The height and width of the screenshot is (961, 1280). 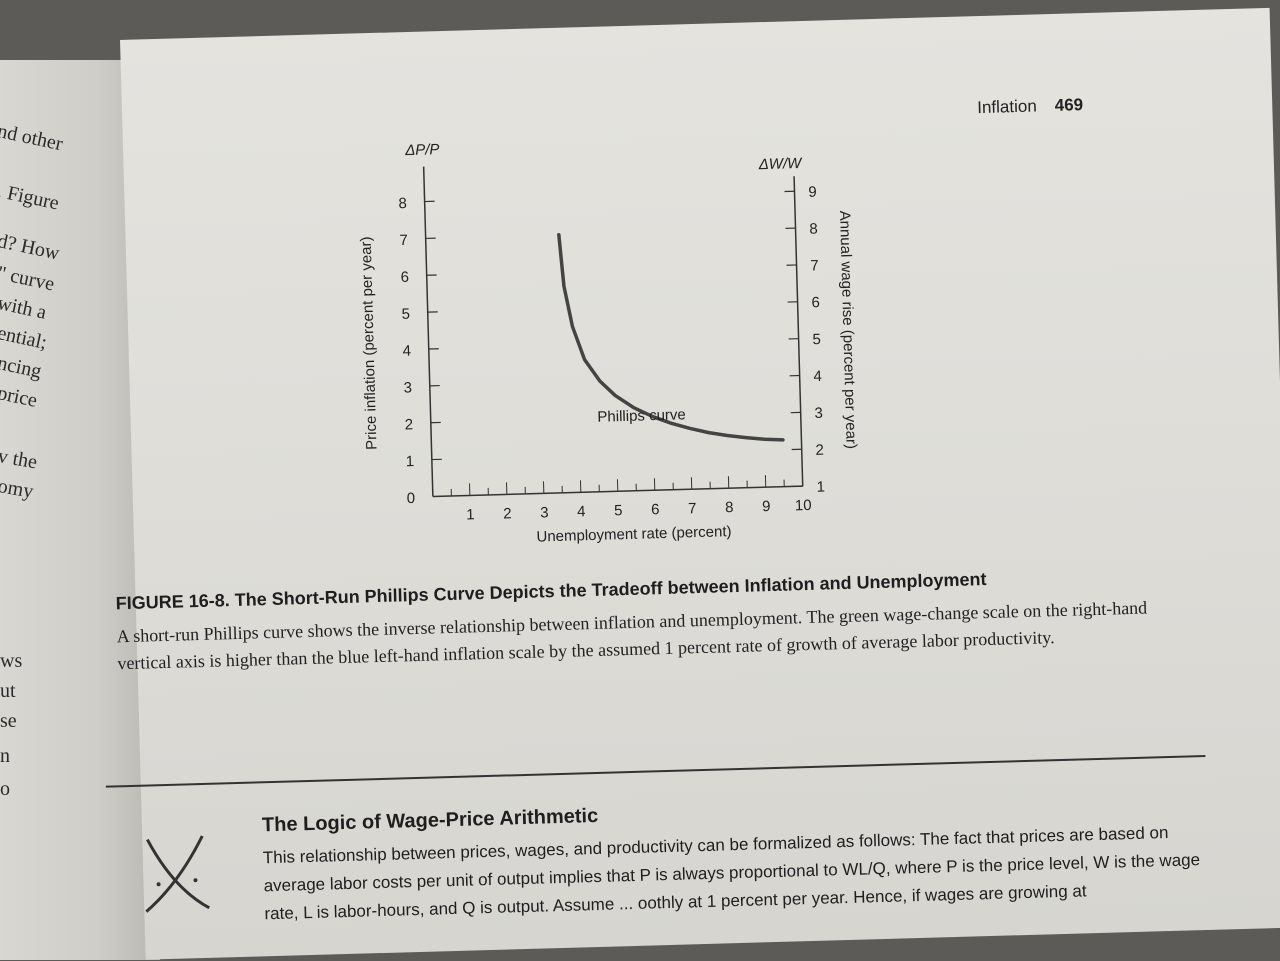 I want to click on phillips-curve-label: Phillips curve, so click(x=641, y=415).